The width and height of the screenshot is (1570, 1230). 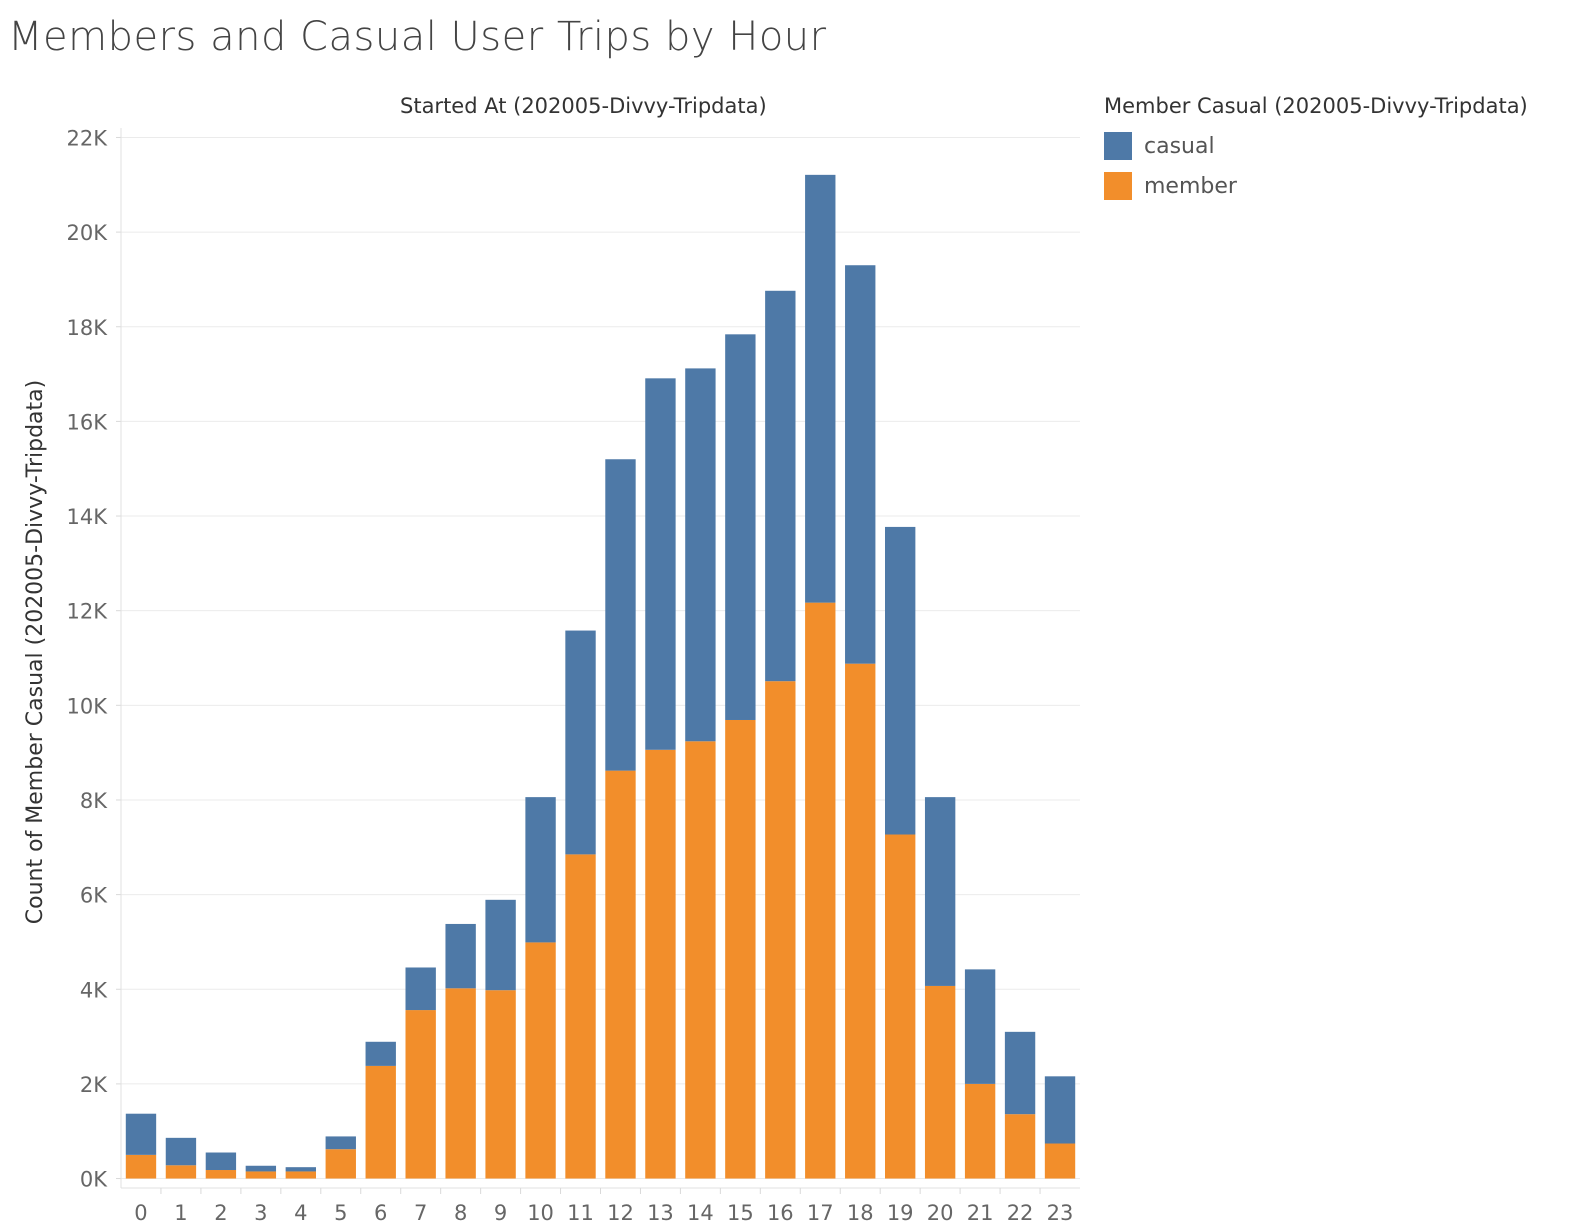 I want to click on y-tick-label: 4K, so click(x=94, y=990).